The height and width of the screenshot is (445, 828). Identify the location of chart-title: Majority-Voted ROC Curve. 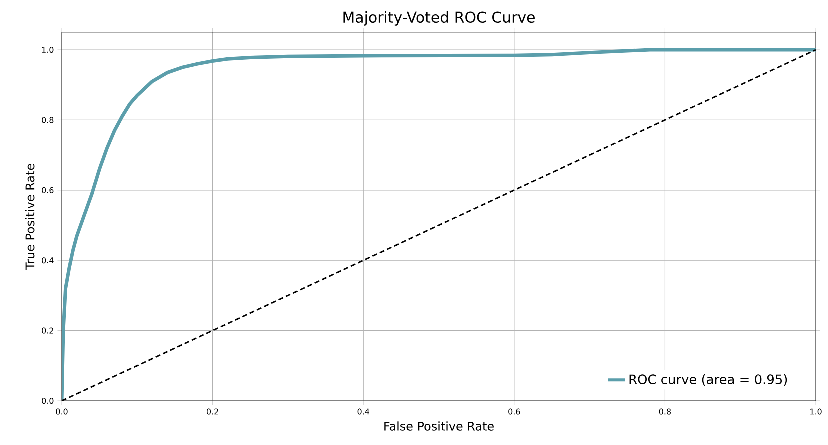
(439, 18).